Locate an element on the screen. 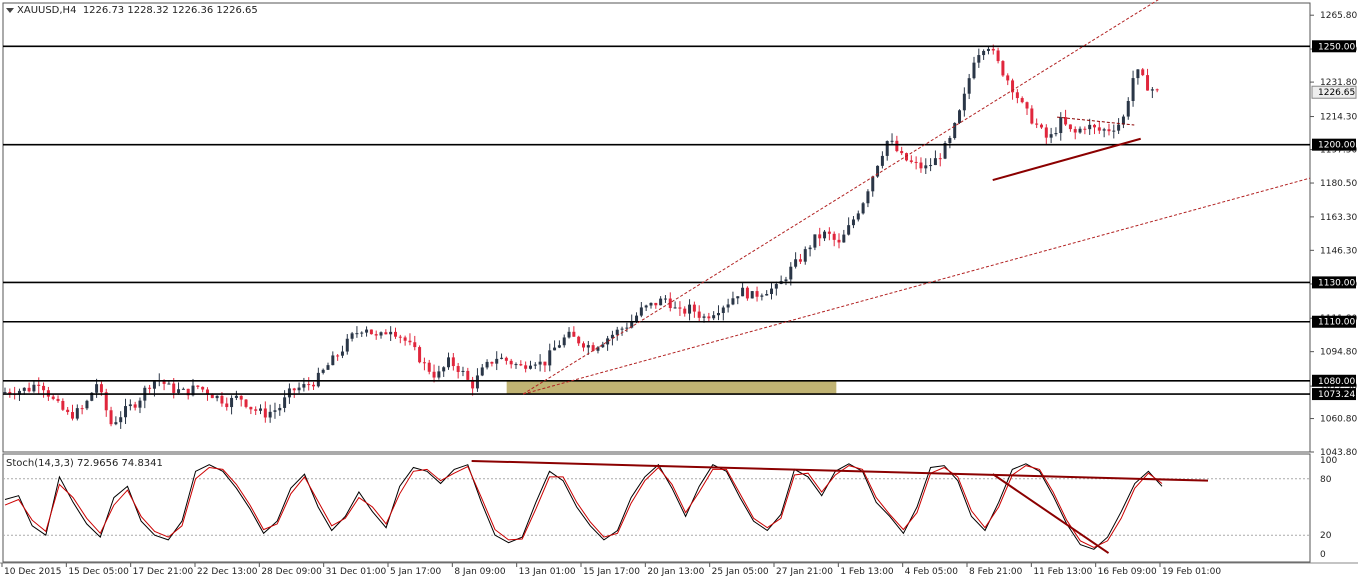  x-tick-label: 13 Jan 01:00 is located at coordinates (547, 572).